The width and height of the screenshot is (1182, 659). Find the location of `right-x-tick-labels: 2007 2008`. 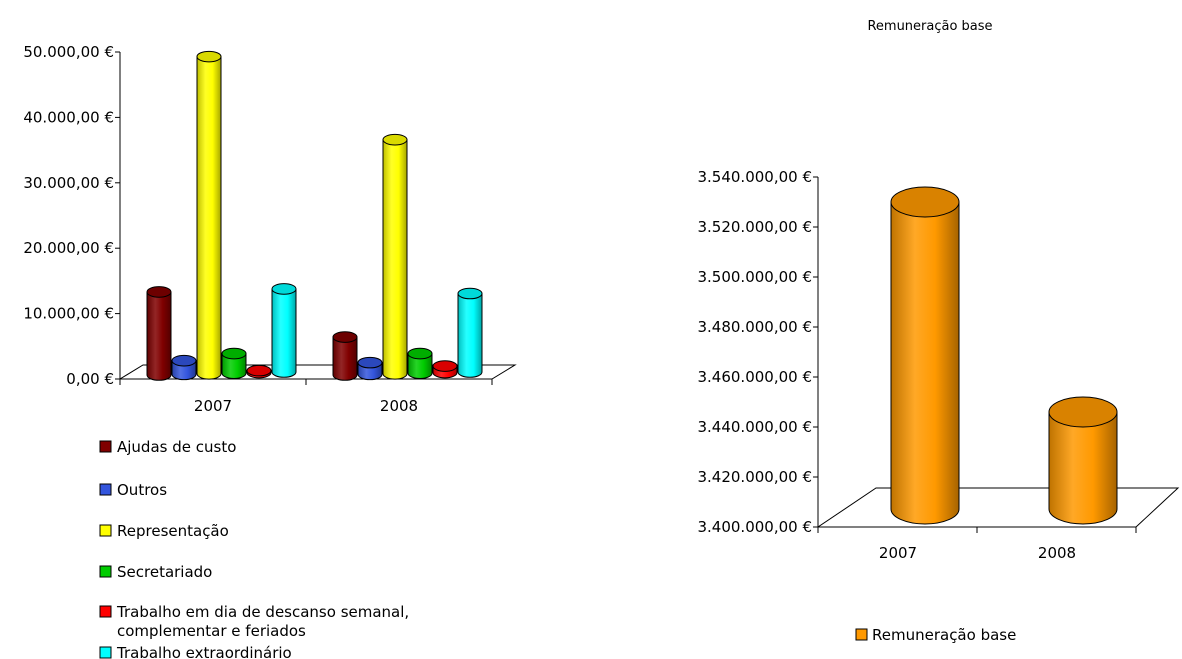

right-x-tick-labels: 2007 2008 is located at coordinates (977, 553).